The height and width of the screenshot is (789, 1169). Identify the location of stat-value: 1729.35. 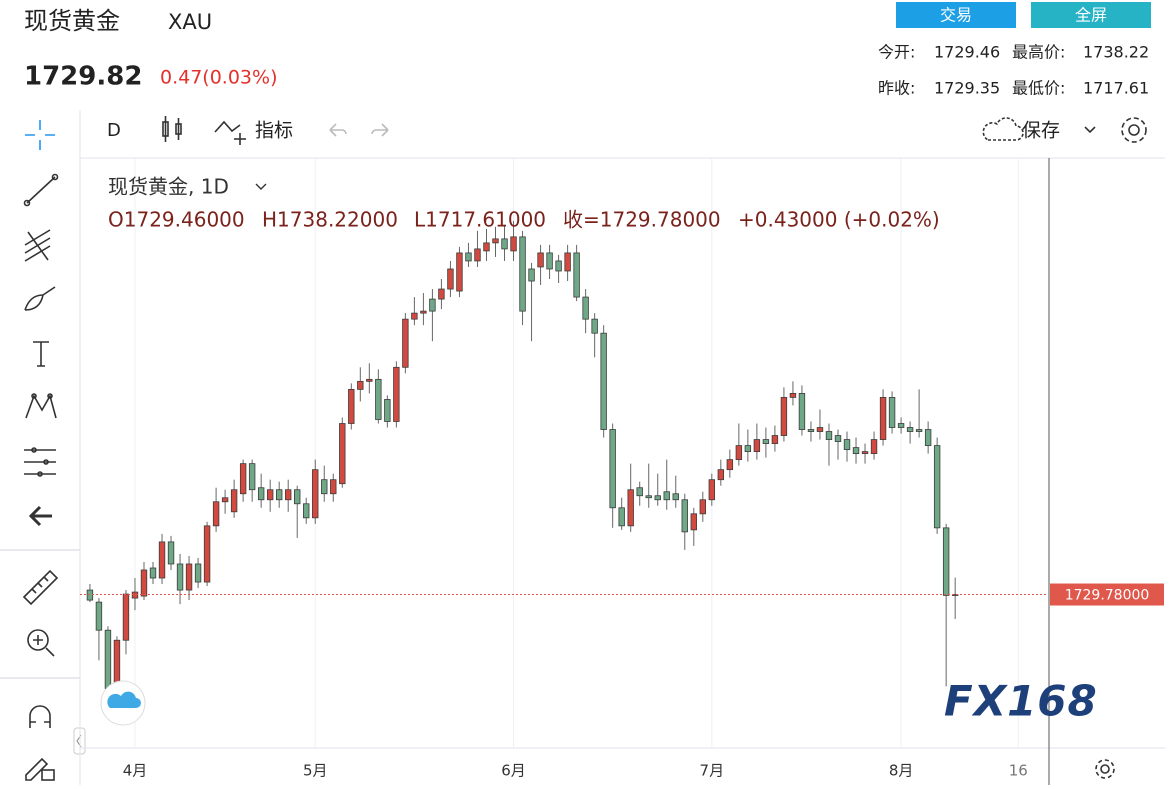
(967, 88).